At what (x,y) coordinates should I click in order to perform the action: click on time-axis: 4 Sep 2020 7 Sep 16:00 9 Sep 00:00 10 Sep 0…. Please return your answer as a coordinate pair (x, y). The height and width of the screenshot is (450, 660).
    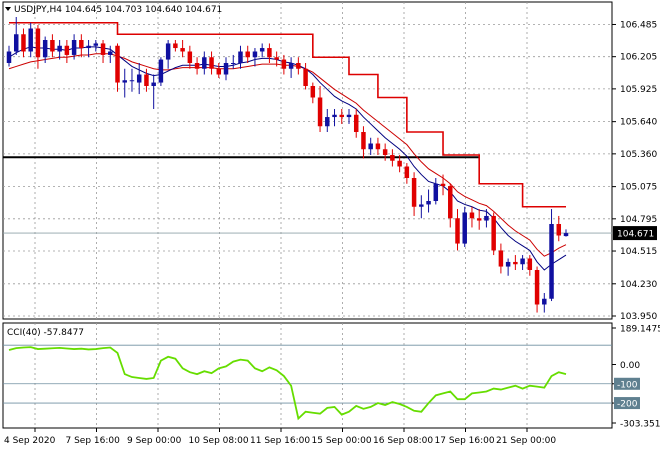
    Looking at the image, I should click on (280, 437).